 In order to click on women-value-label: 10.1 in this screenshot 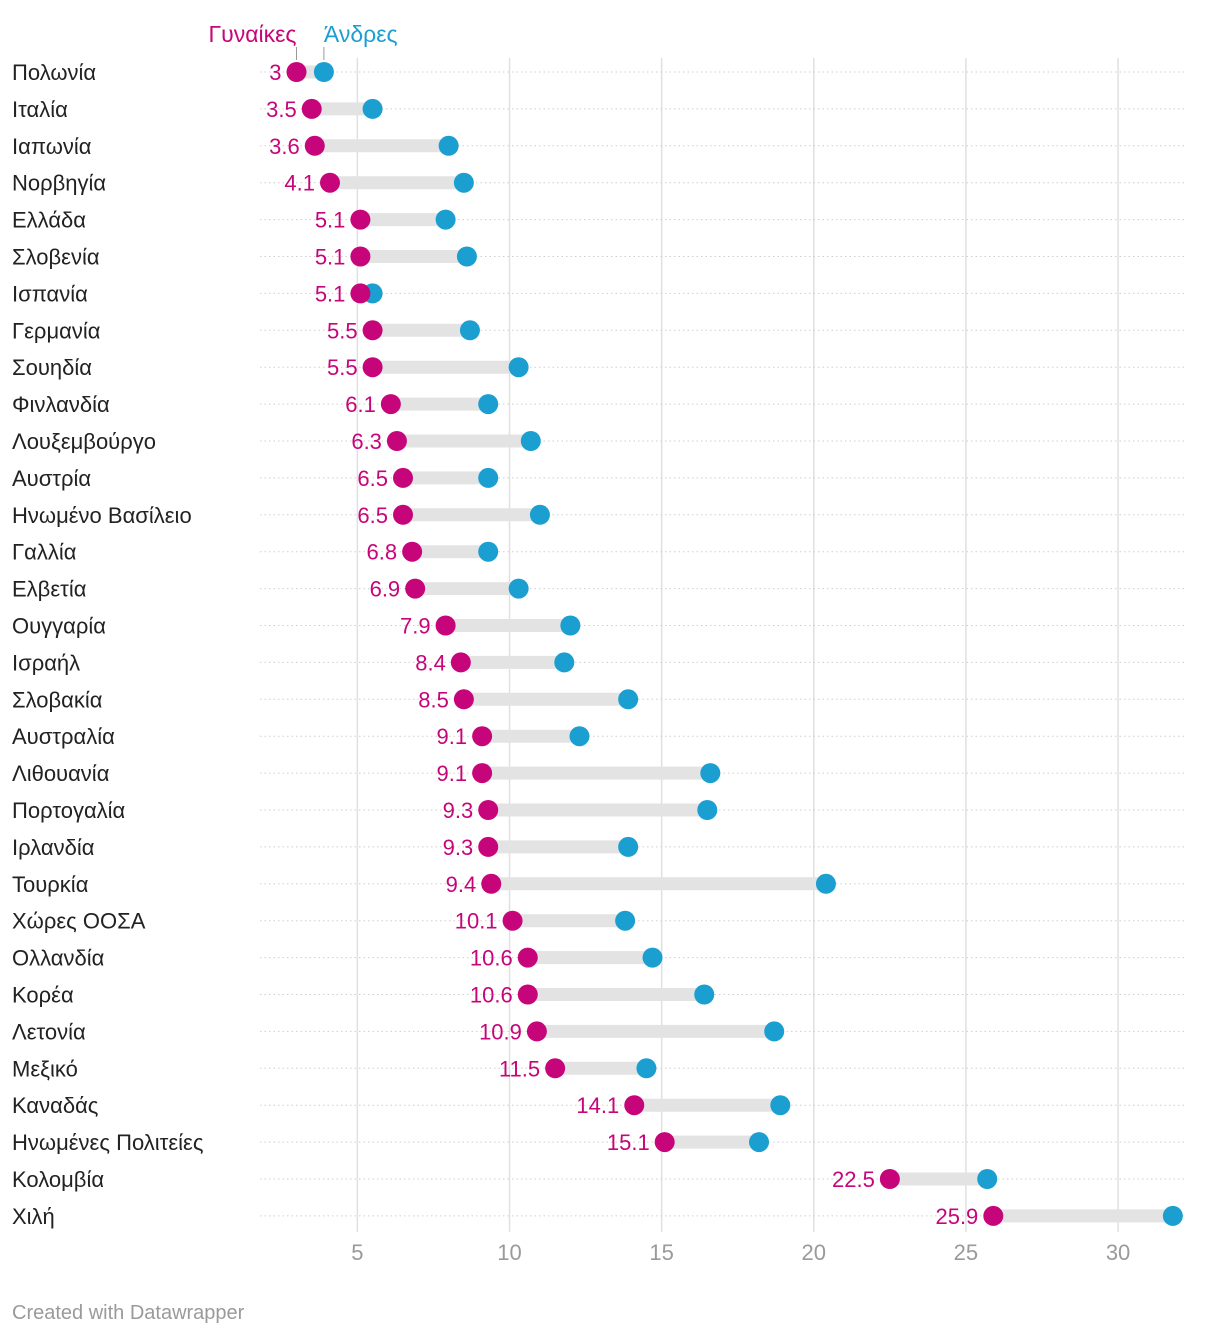, I will do `click(476, 921)`.